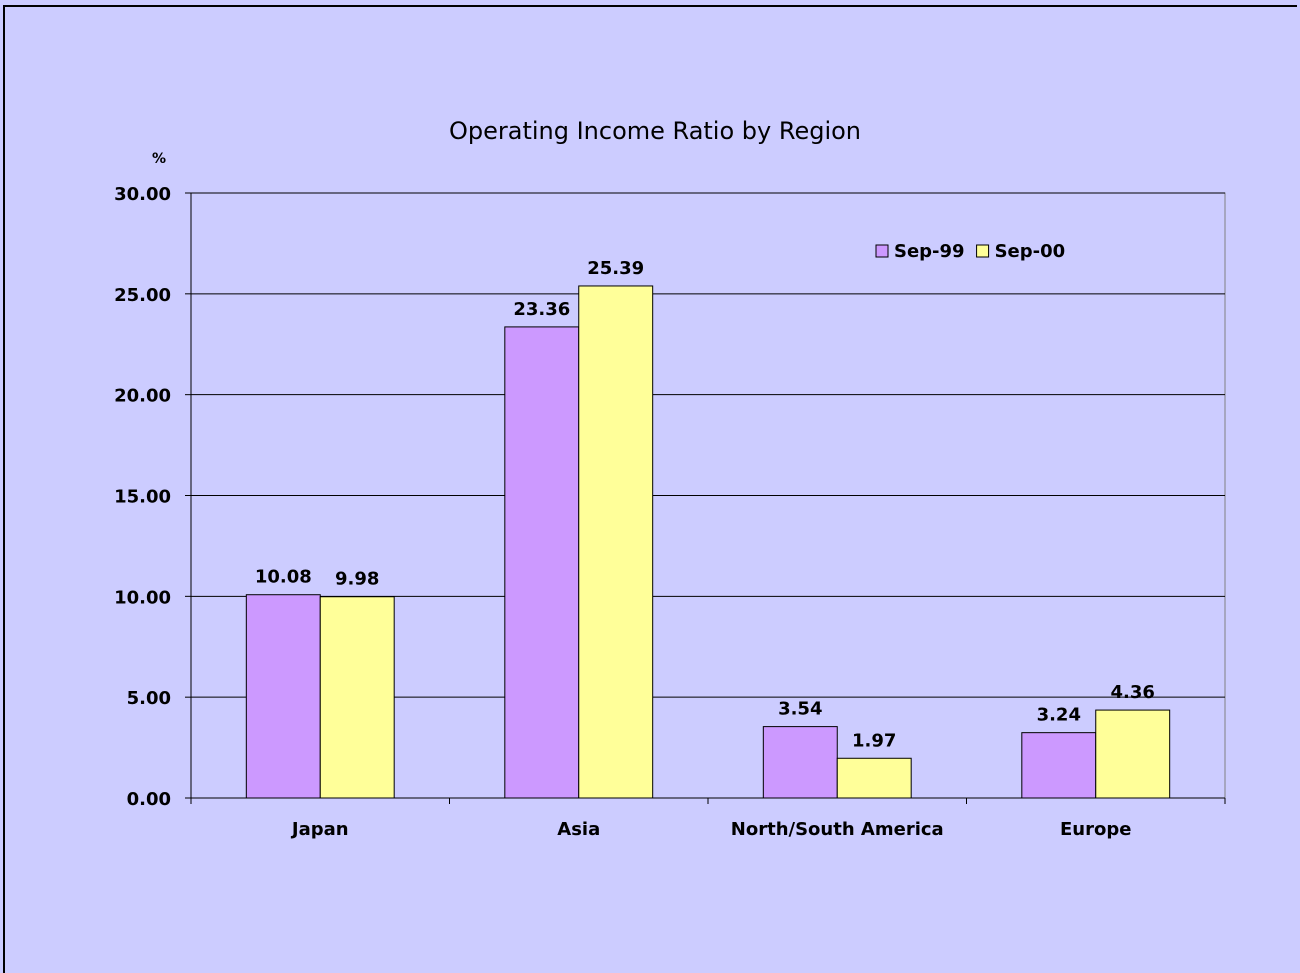 Image resolution: width=1300 pixels, height=973 pixels. What do you see at coordinates (1059, 715) in the screenshot?
I see `data-label: 3.24` at bounding box center [1059, 715].